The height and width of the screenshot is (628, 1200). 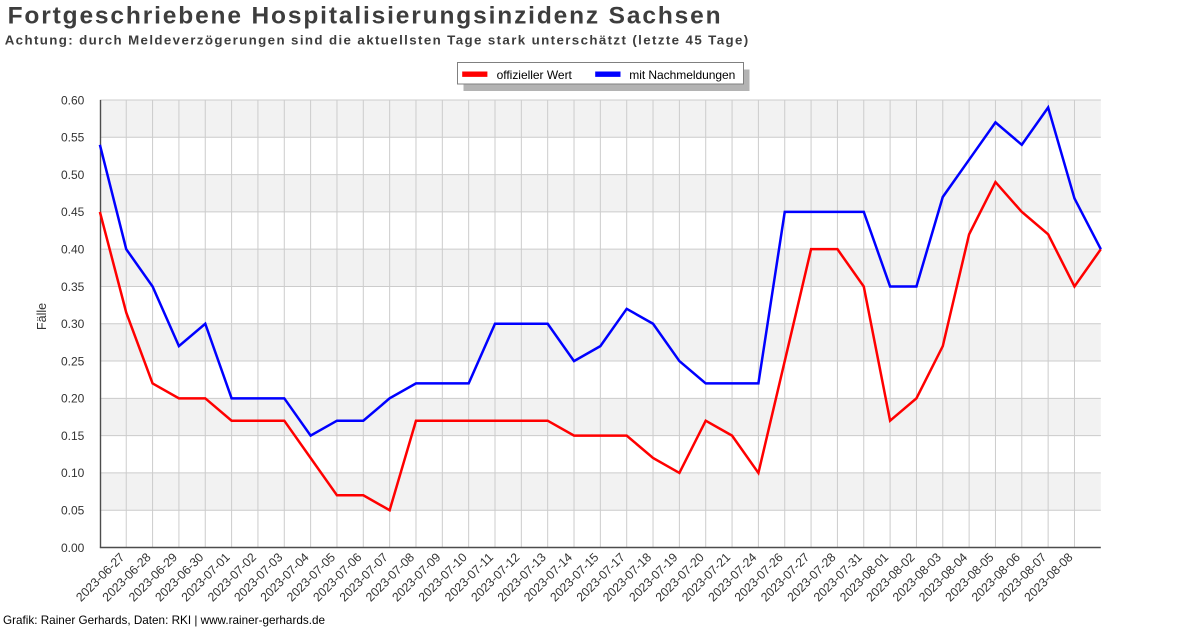 What do you see at coordinates (535, 75) in the screenshot?
I see `svg-text: offizieller Wert` at bounding box center [535, 75].